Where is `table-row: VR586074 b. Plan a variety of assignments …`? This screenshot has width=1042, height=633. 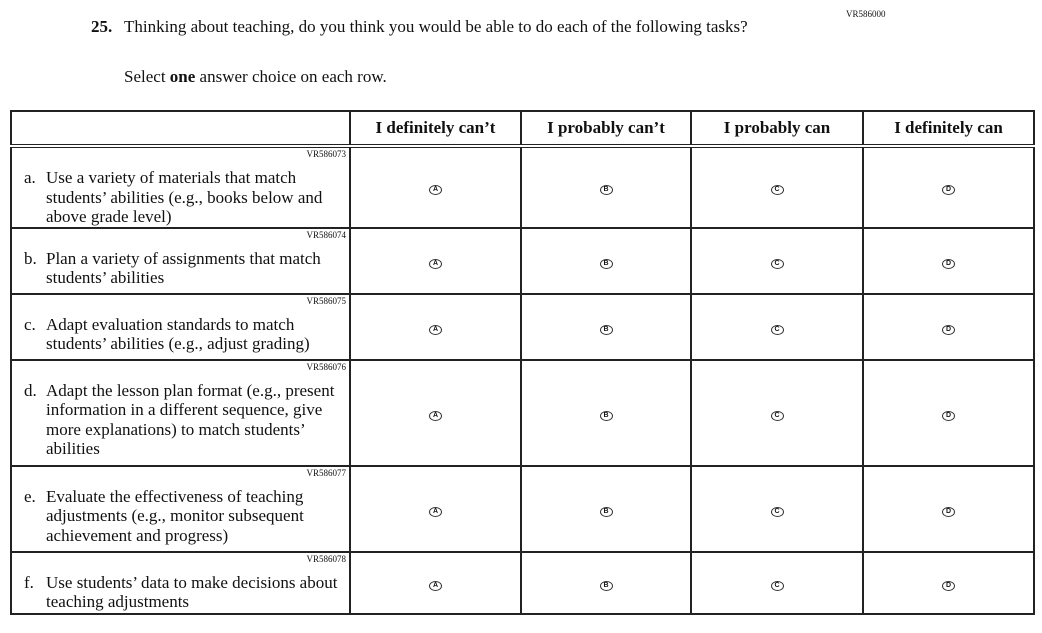
table-row: VR586074 b. Plan a variety of assignments … is located at coordinates (522, 260).